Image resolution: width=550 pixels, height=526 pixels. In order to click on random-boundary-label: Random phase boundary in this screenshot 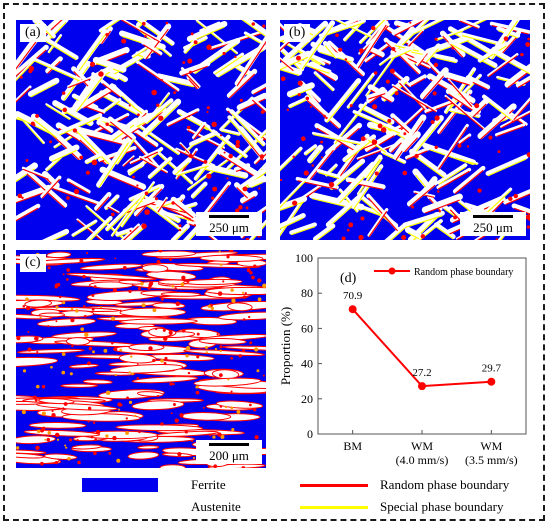, I will do `click(445, 484)`.